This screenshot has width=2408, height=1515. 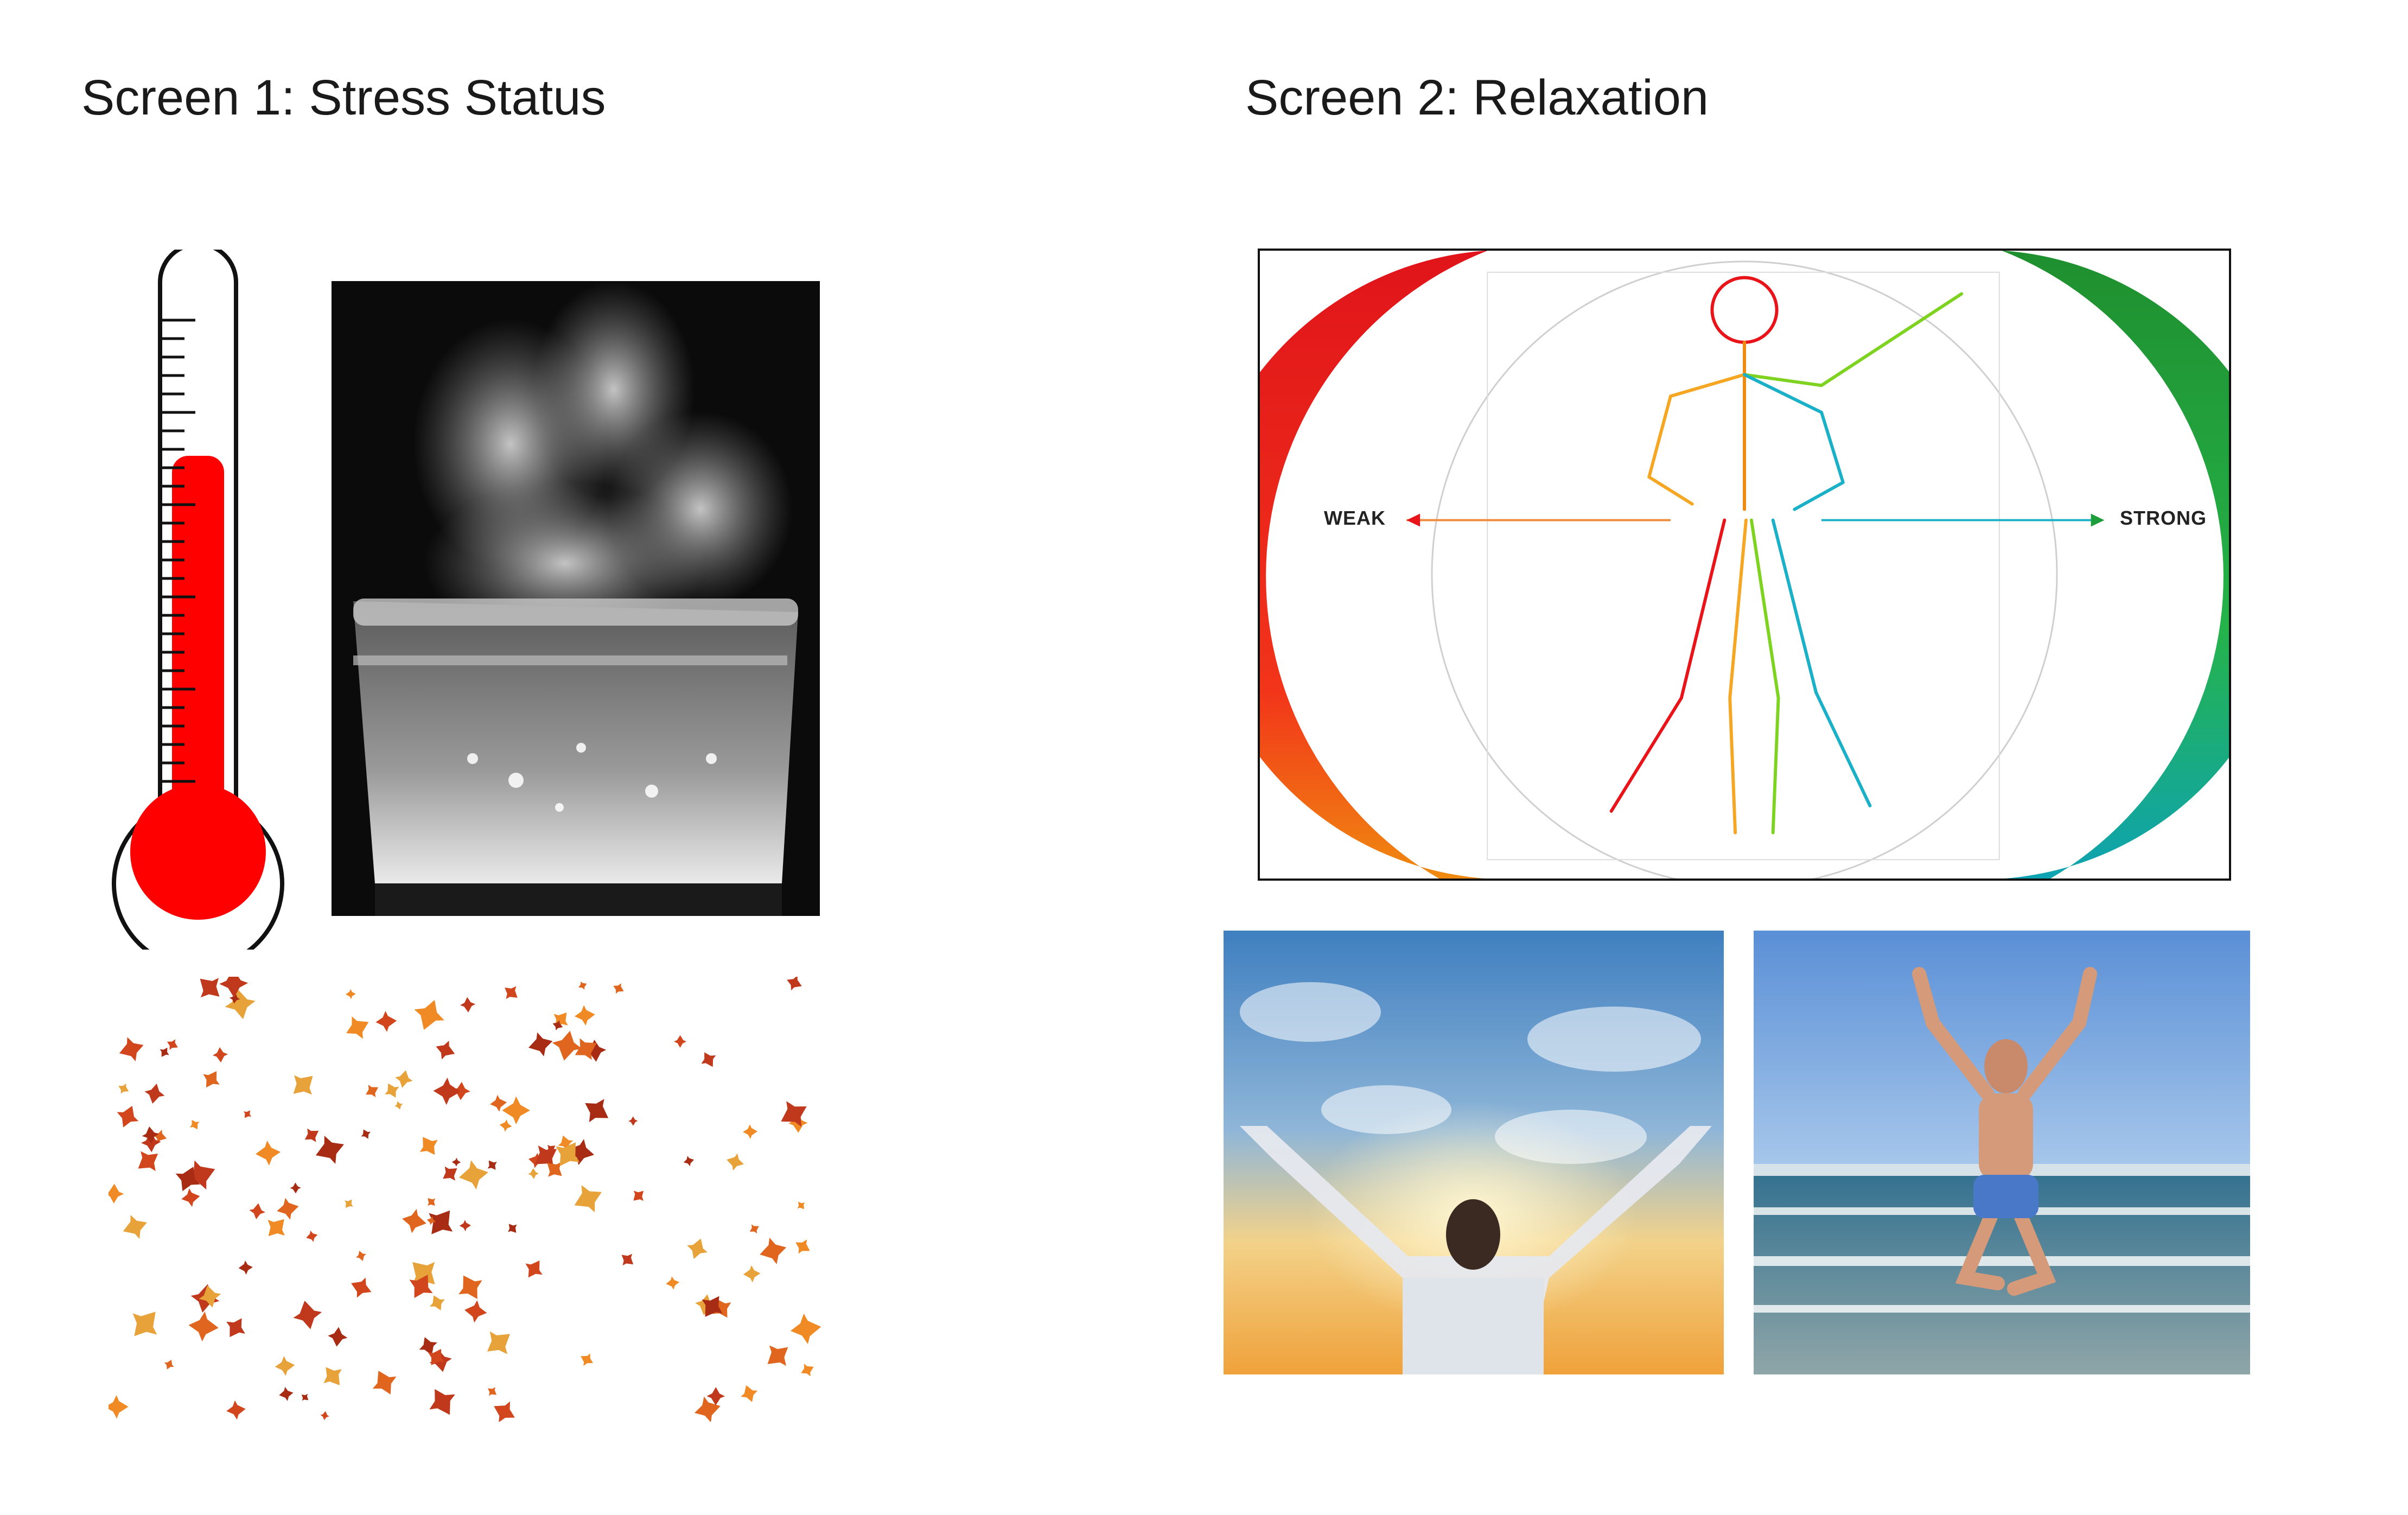 I want to click on falling-leaves-image, so click(x=472, y=1199).